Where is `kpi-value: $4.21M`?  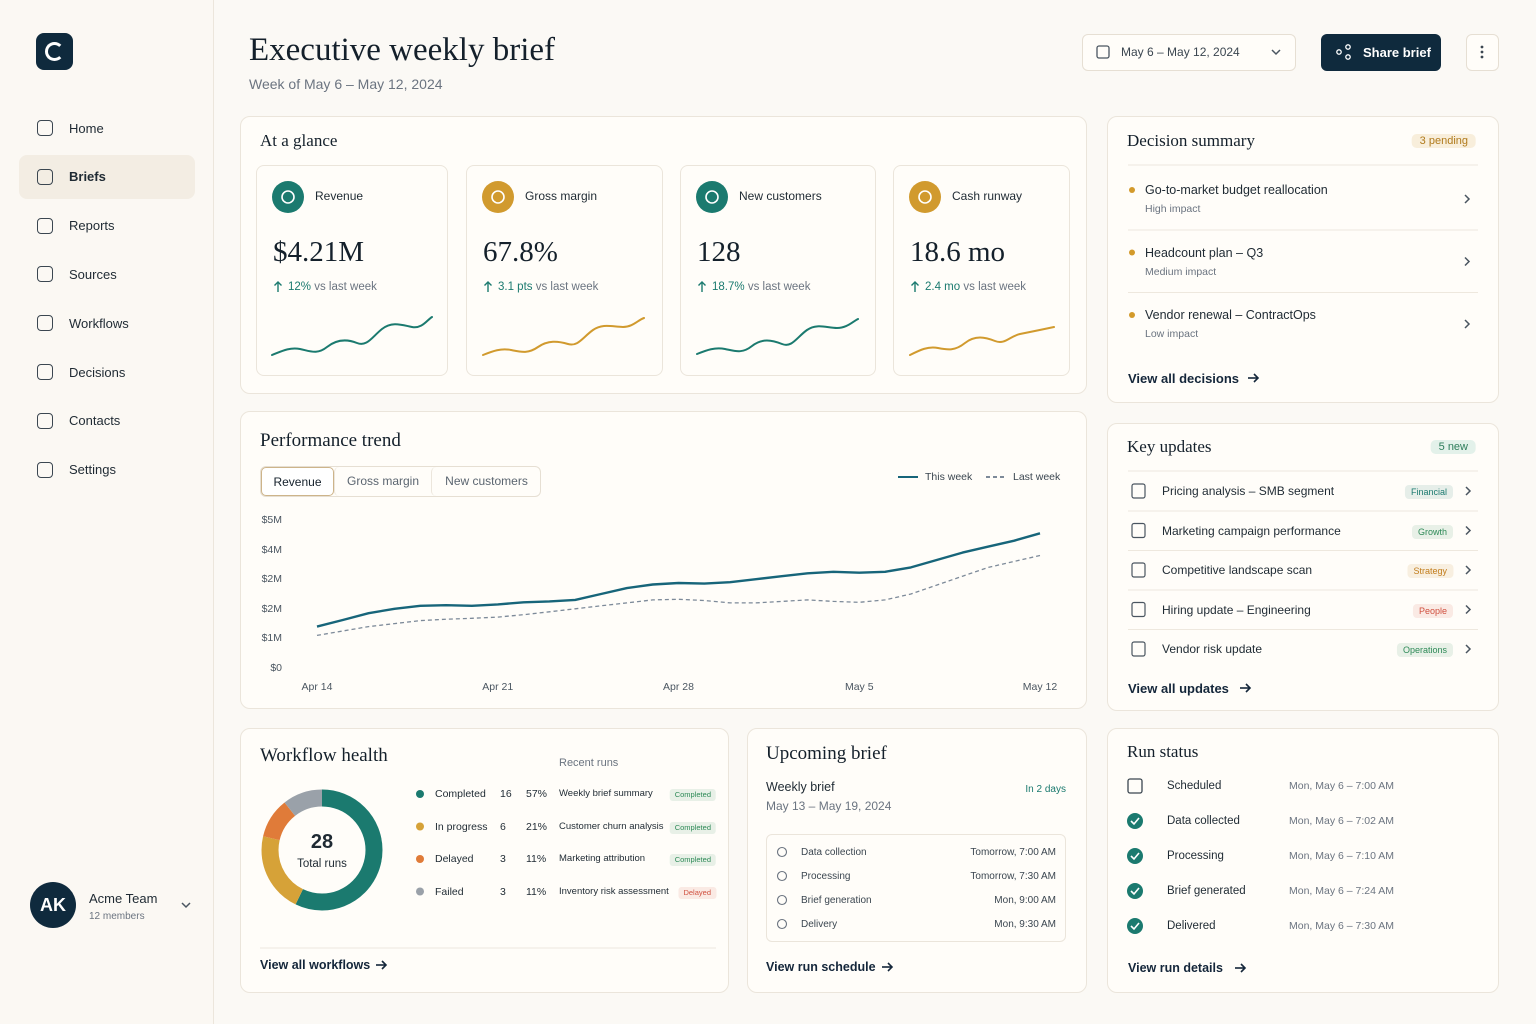
kpi-value: $4.21M is located at coordinates (319, 252).